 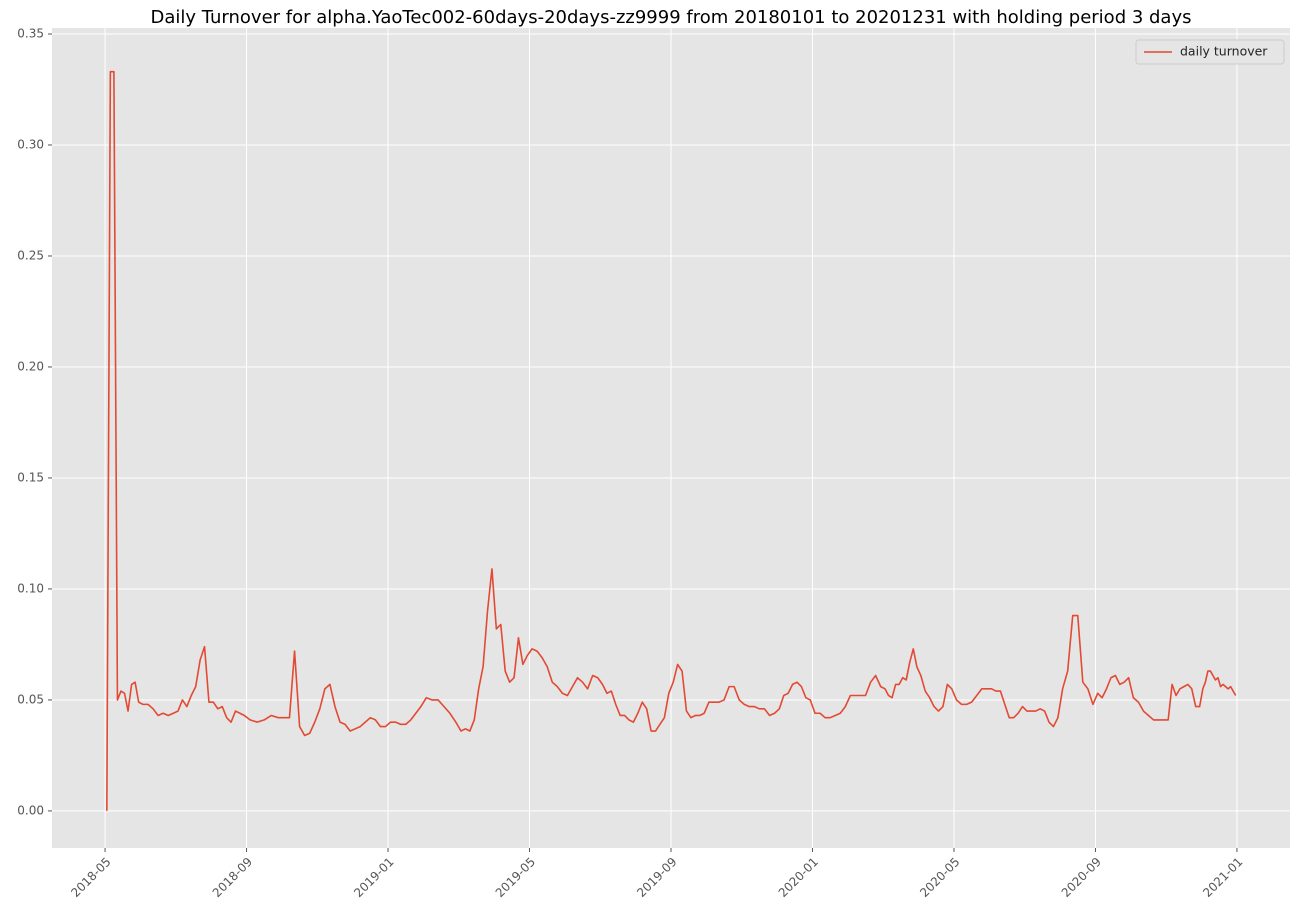 I want to click on x-tick-label: 2019-05, so click(x=515, y=877).